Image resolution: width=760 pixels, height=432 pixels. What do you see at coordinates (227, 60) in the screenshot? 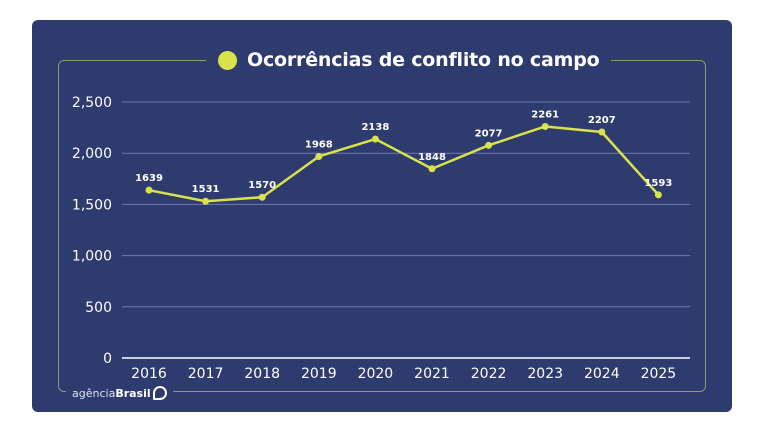
I see `legend-dot-icon` at bounding box center [227, 60].